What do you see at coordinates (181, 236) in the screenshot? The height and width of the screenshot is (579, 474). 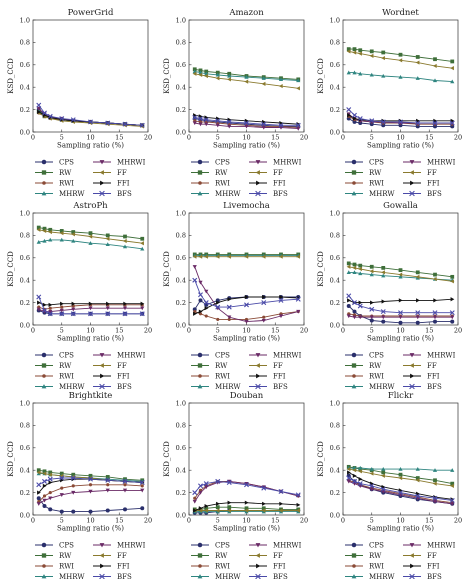 I see `y-tick-label: 0.8` at bounding box center [181, 236].